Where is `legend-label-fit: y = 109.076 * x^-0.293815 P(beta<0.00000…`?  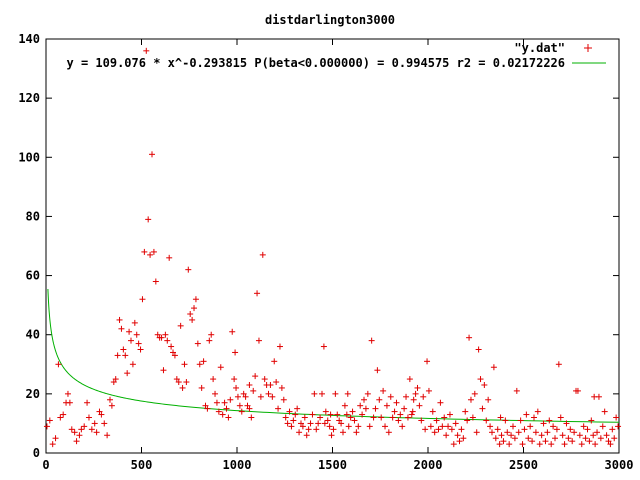 legend-label-fit: y = 109.076 * x^-0.293815 P(beta<0.00000… is located at coordinates (316, 63).